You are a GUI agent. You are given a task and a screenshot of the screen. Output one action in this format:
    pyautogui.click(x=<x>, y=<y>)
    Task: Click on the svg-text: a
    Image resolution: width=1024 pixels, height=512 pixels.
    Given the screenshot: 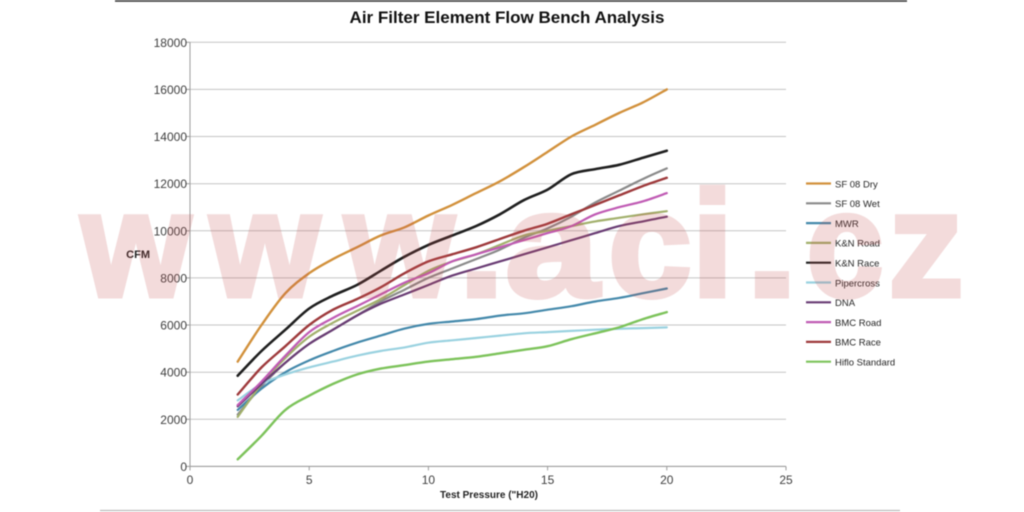 What is the action you would take?
    pyautogui.click(x=552, y=244)
    